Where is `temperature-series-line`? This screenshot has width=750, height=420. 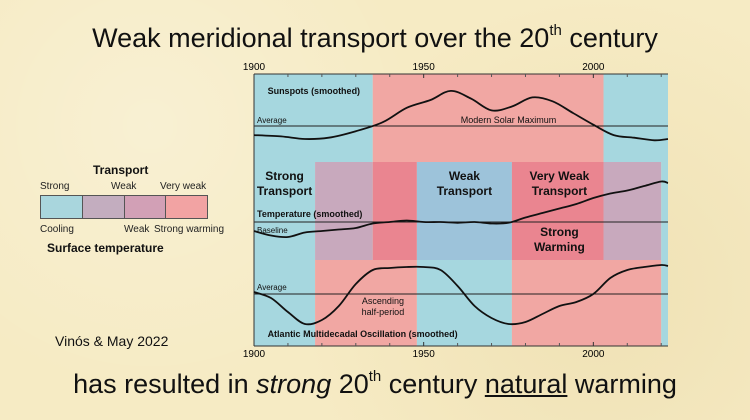 temperature-series-line is located at coordinates (461, 209).